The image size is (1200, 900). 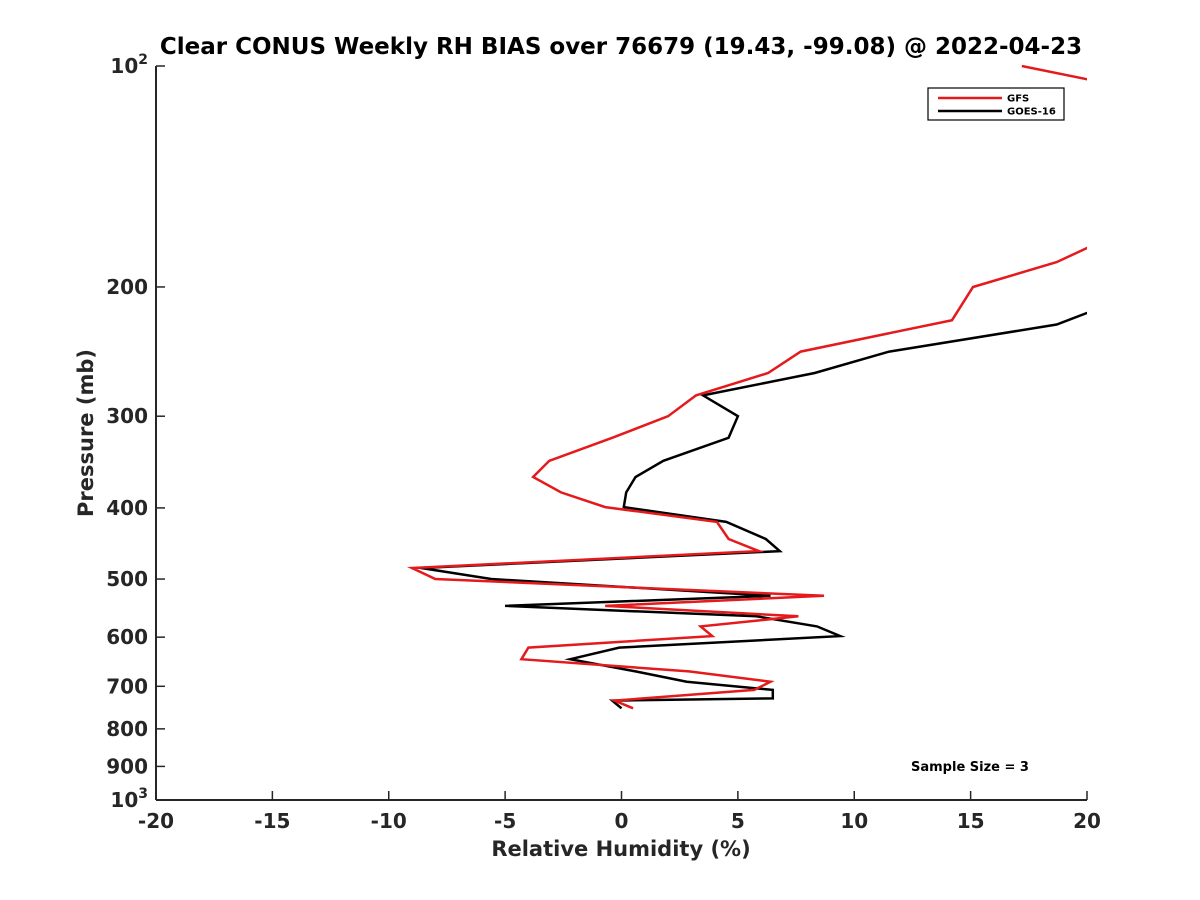 What do you see at coordinates (156, 821) in the screenshot?
I see `x-tick-label: -20` at bounding box center [156, 821].